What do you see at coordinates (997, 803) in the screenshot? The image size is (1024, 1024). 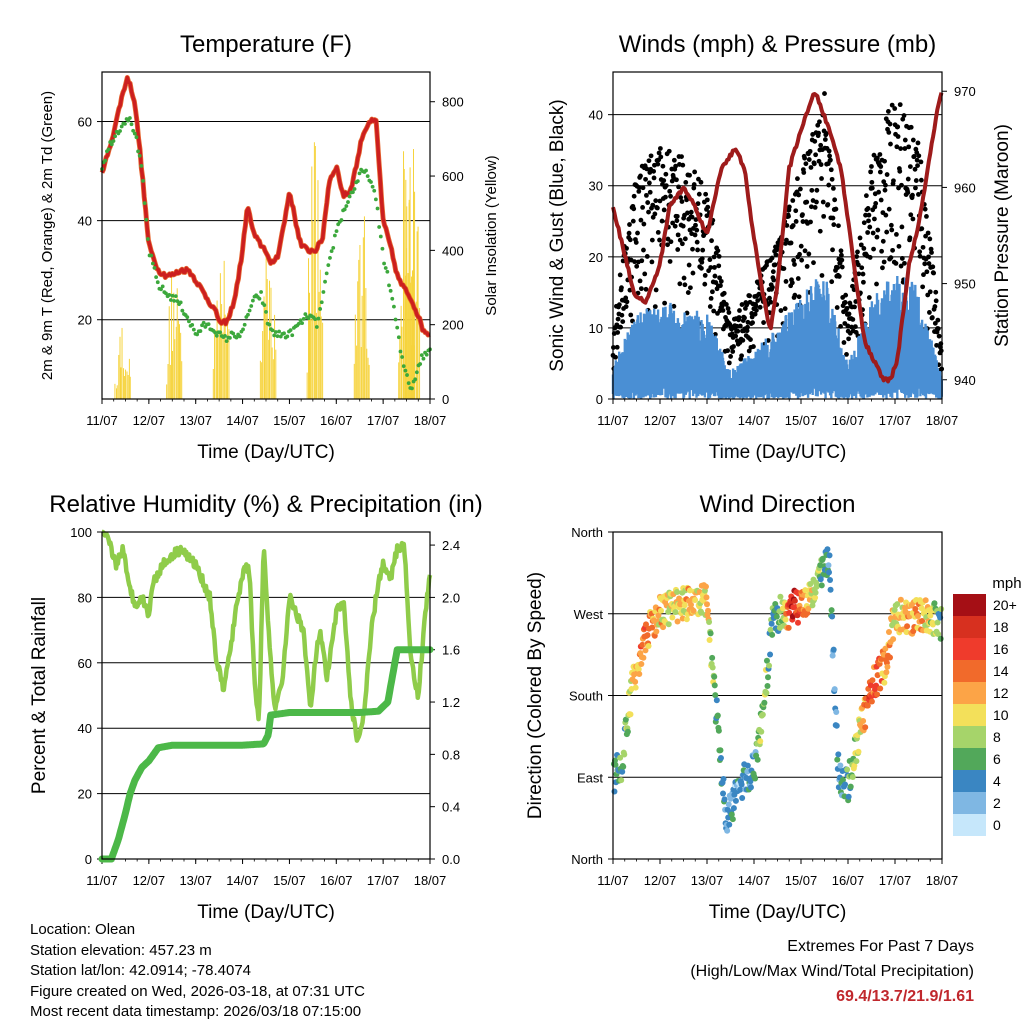 I see `legend-label: 2` at bounding box center [997, 803].